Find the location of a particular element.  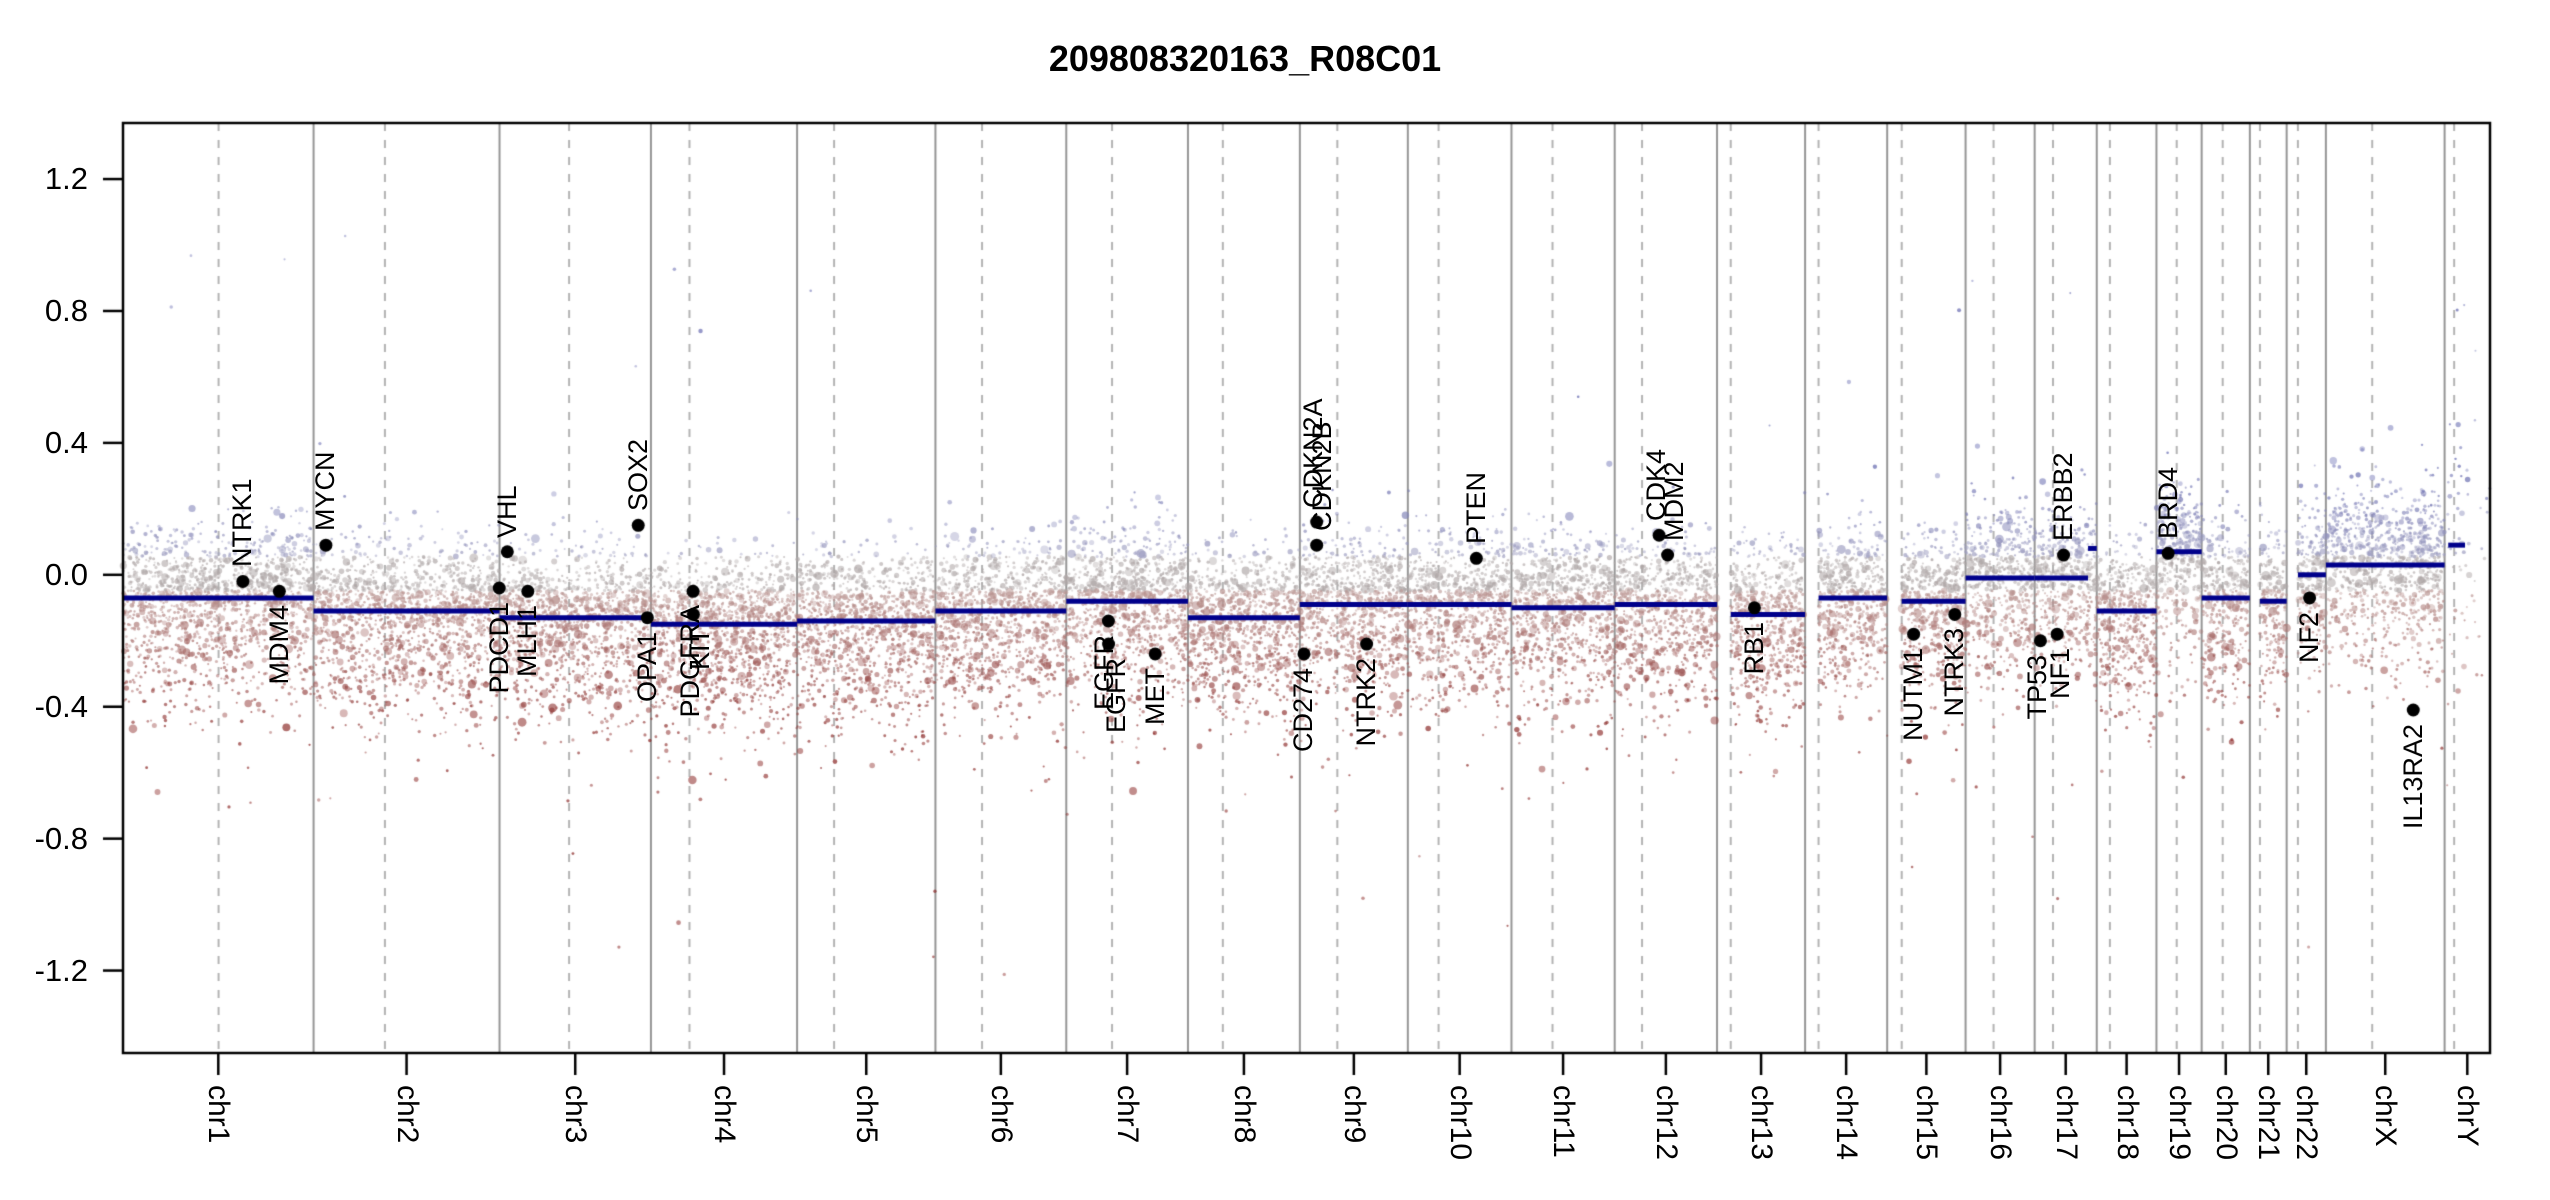

gene-label-pten: PTEN is located at coordinates (1475, 508).